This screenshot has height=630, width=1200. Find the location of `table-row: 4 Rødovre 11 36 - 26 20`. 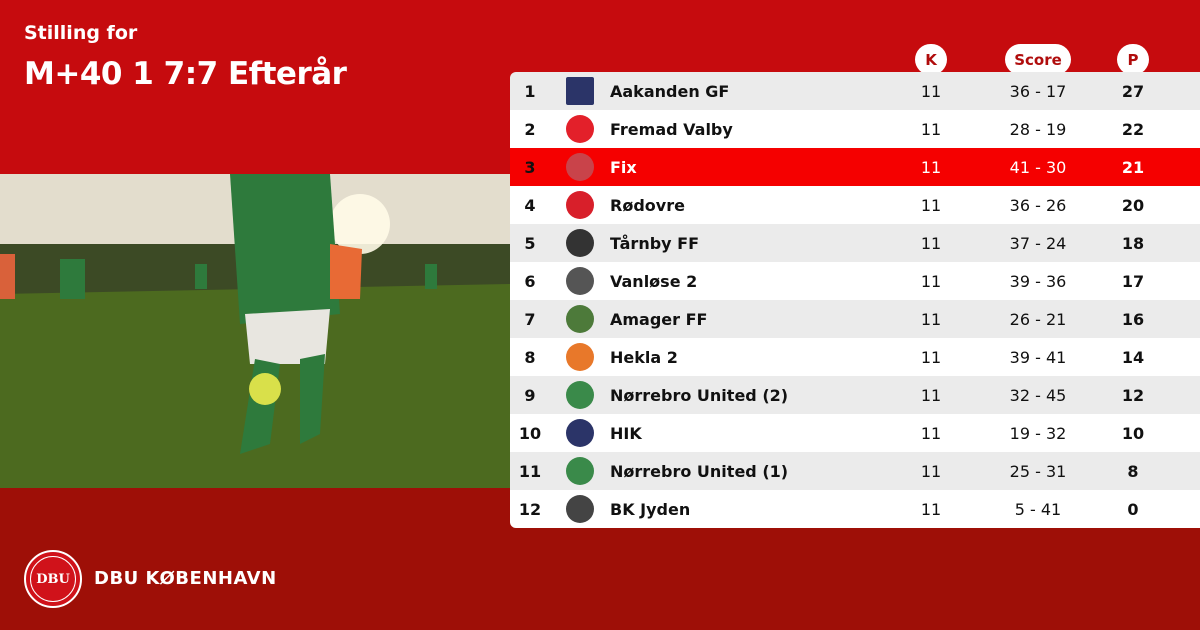

table-row: 4 Rødovre 11 36 - 26 20 is located at coordinates (855, 205).